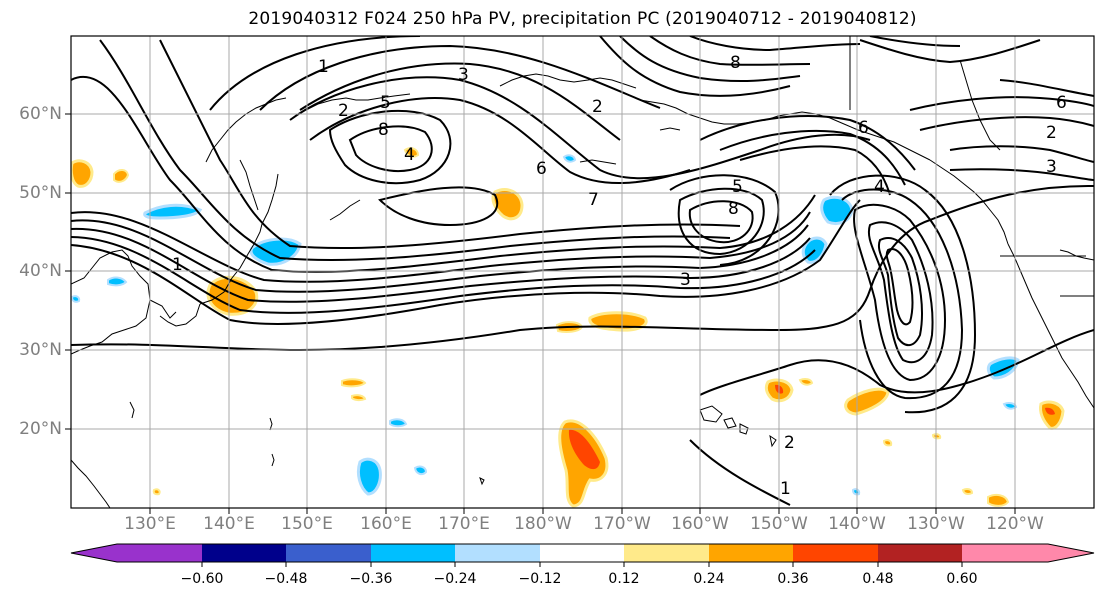 The width and height of the screenshot is (1105, 601). I want to click on lat-label: 20°N, so click(40, 429).